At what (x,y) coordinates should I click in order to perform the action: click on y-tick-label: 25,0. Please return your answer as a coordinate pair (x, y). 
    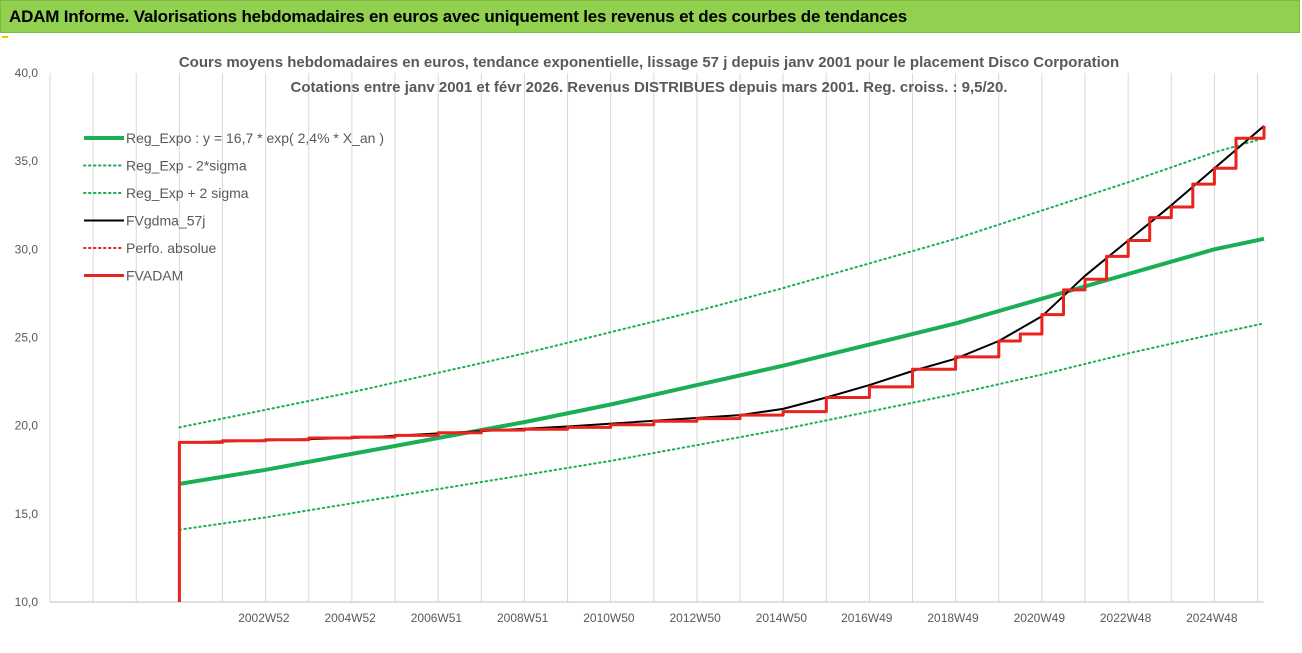
    Looking at the image, I should click on (27, 338).